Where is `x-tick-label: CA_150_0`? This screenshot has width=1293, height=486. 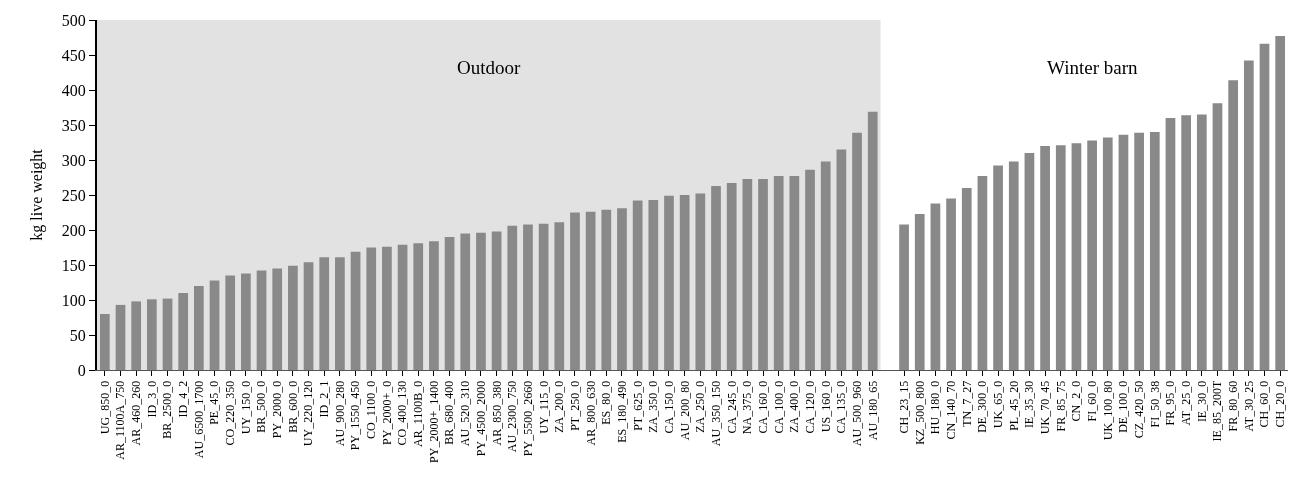 x-tick-label: CA_150_0 is located at coordinates (668, 407).